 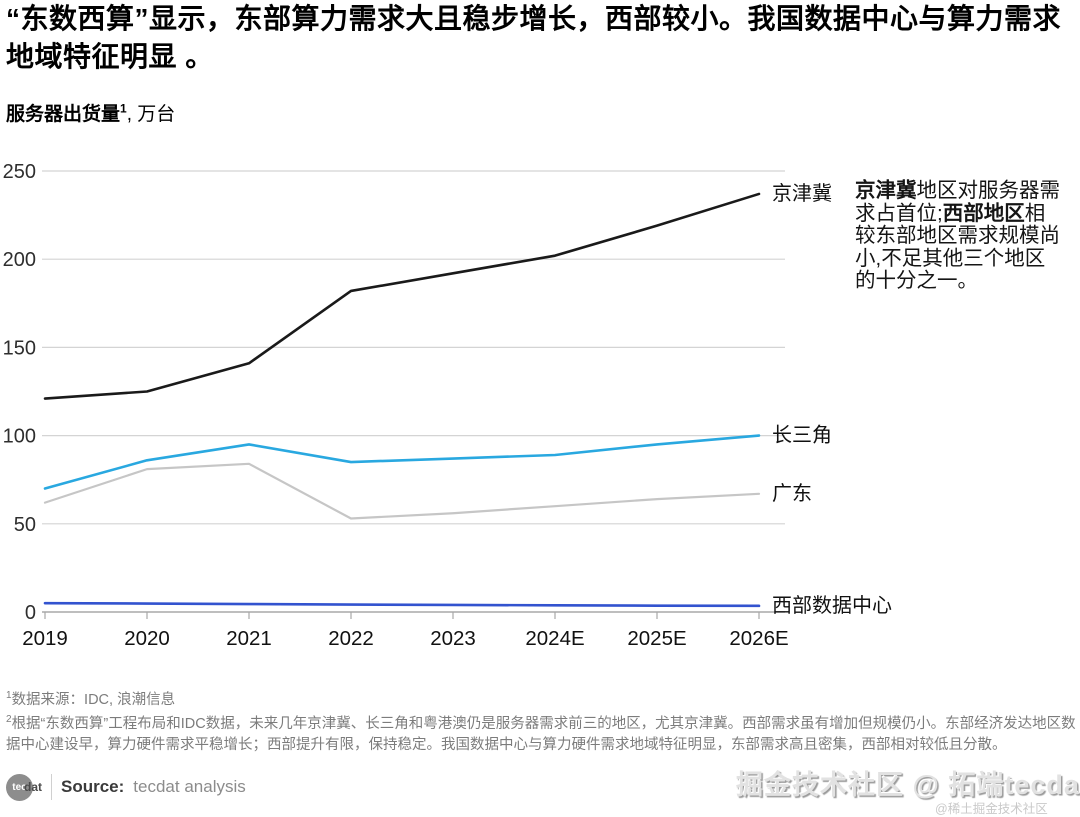 What do you see at coordinates (30, 613) in the screenshot?
I see `y-axis-label: 0` at bounding box center [30, 613].